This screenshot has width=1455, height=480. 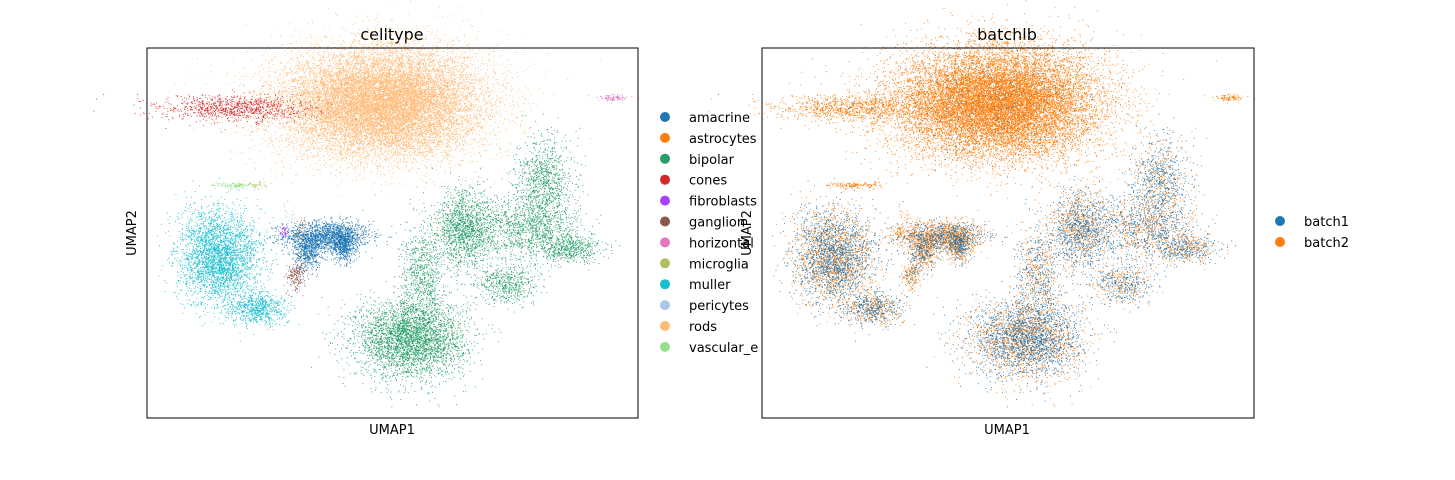 What do you see at coordinates (665, 158) in the screenshot?
I see `celltype-legend-marker-bipolar` at bounding box center [665, 158].